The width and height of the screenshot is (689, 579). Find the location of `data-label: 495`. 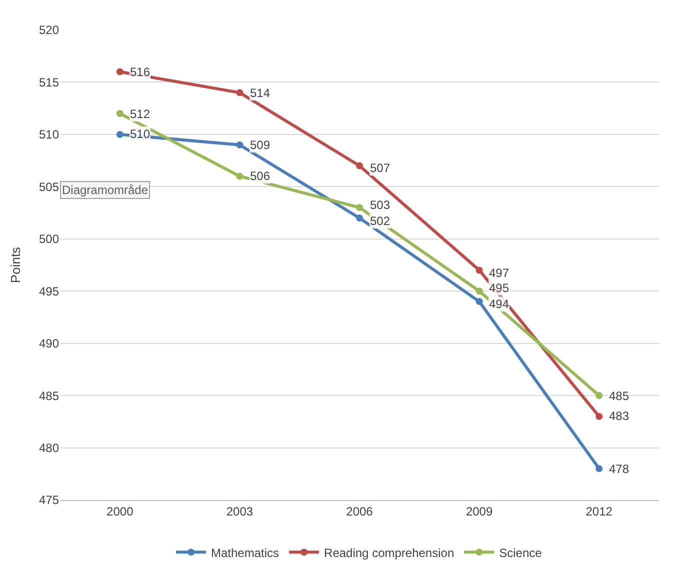

data-label: 495 is located at coordinates (499, 288).